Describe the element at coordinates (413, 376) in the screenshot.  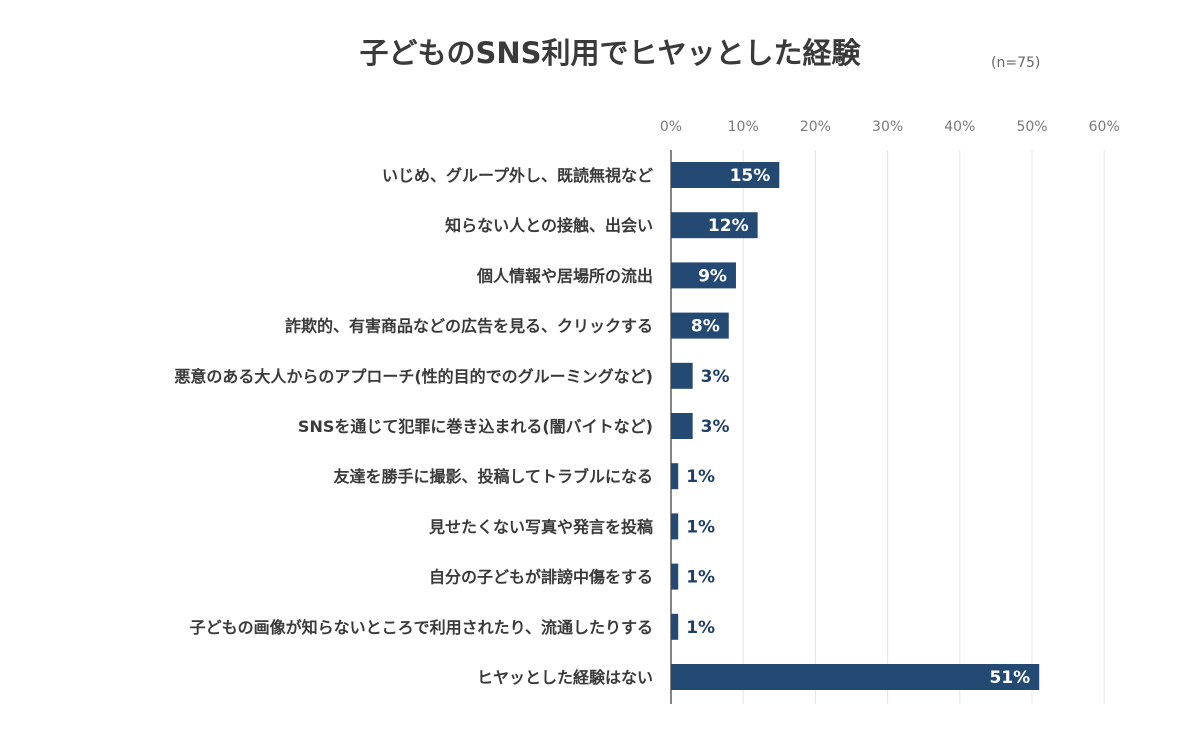
I see `category-label: 悪意のある大人からのアプローチ(性的目的でのグルーミングなど)` at that location.